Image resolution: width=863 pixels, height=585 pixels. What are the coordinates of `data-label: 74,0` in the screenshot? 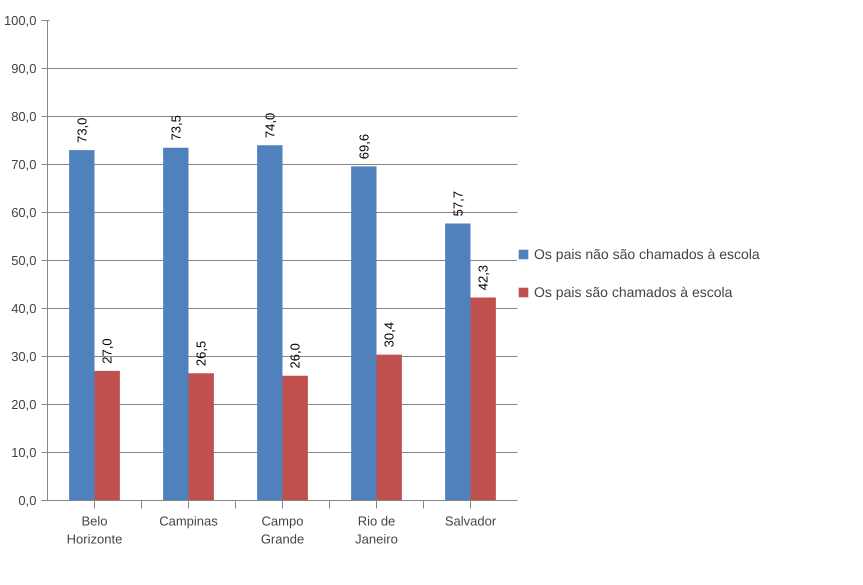 It's located at (270, 125).